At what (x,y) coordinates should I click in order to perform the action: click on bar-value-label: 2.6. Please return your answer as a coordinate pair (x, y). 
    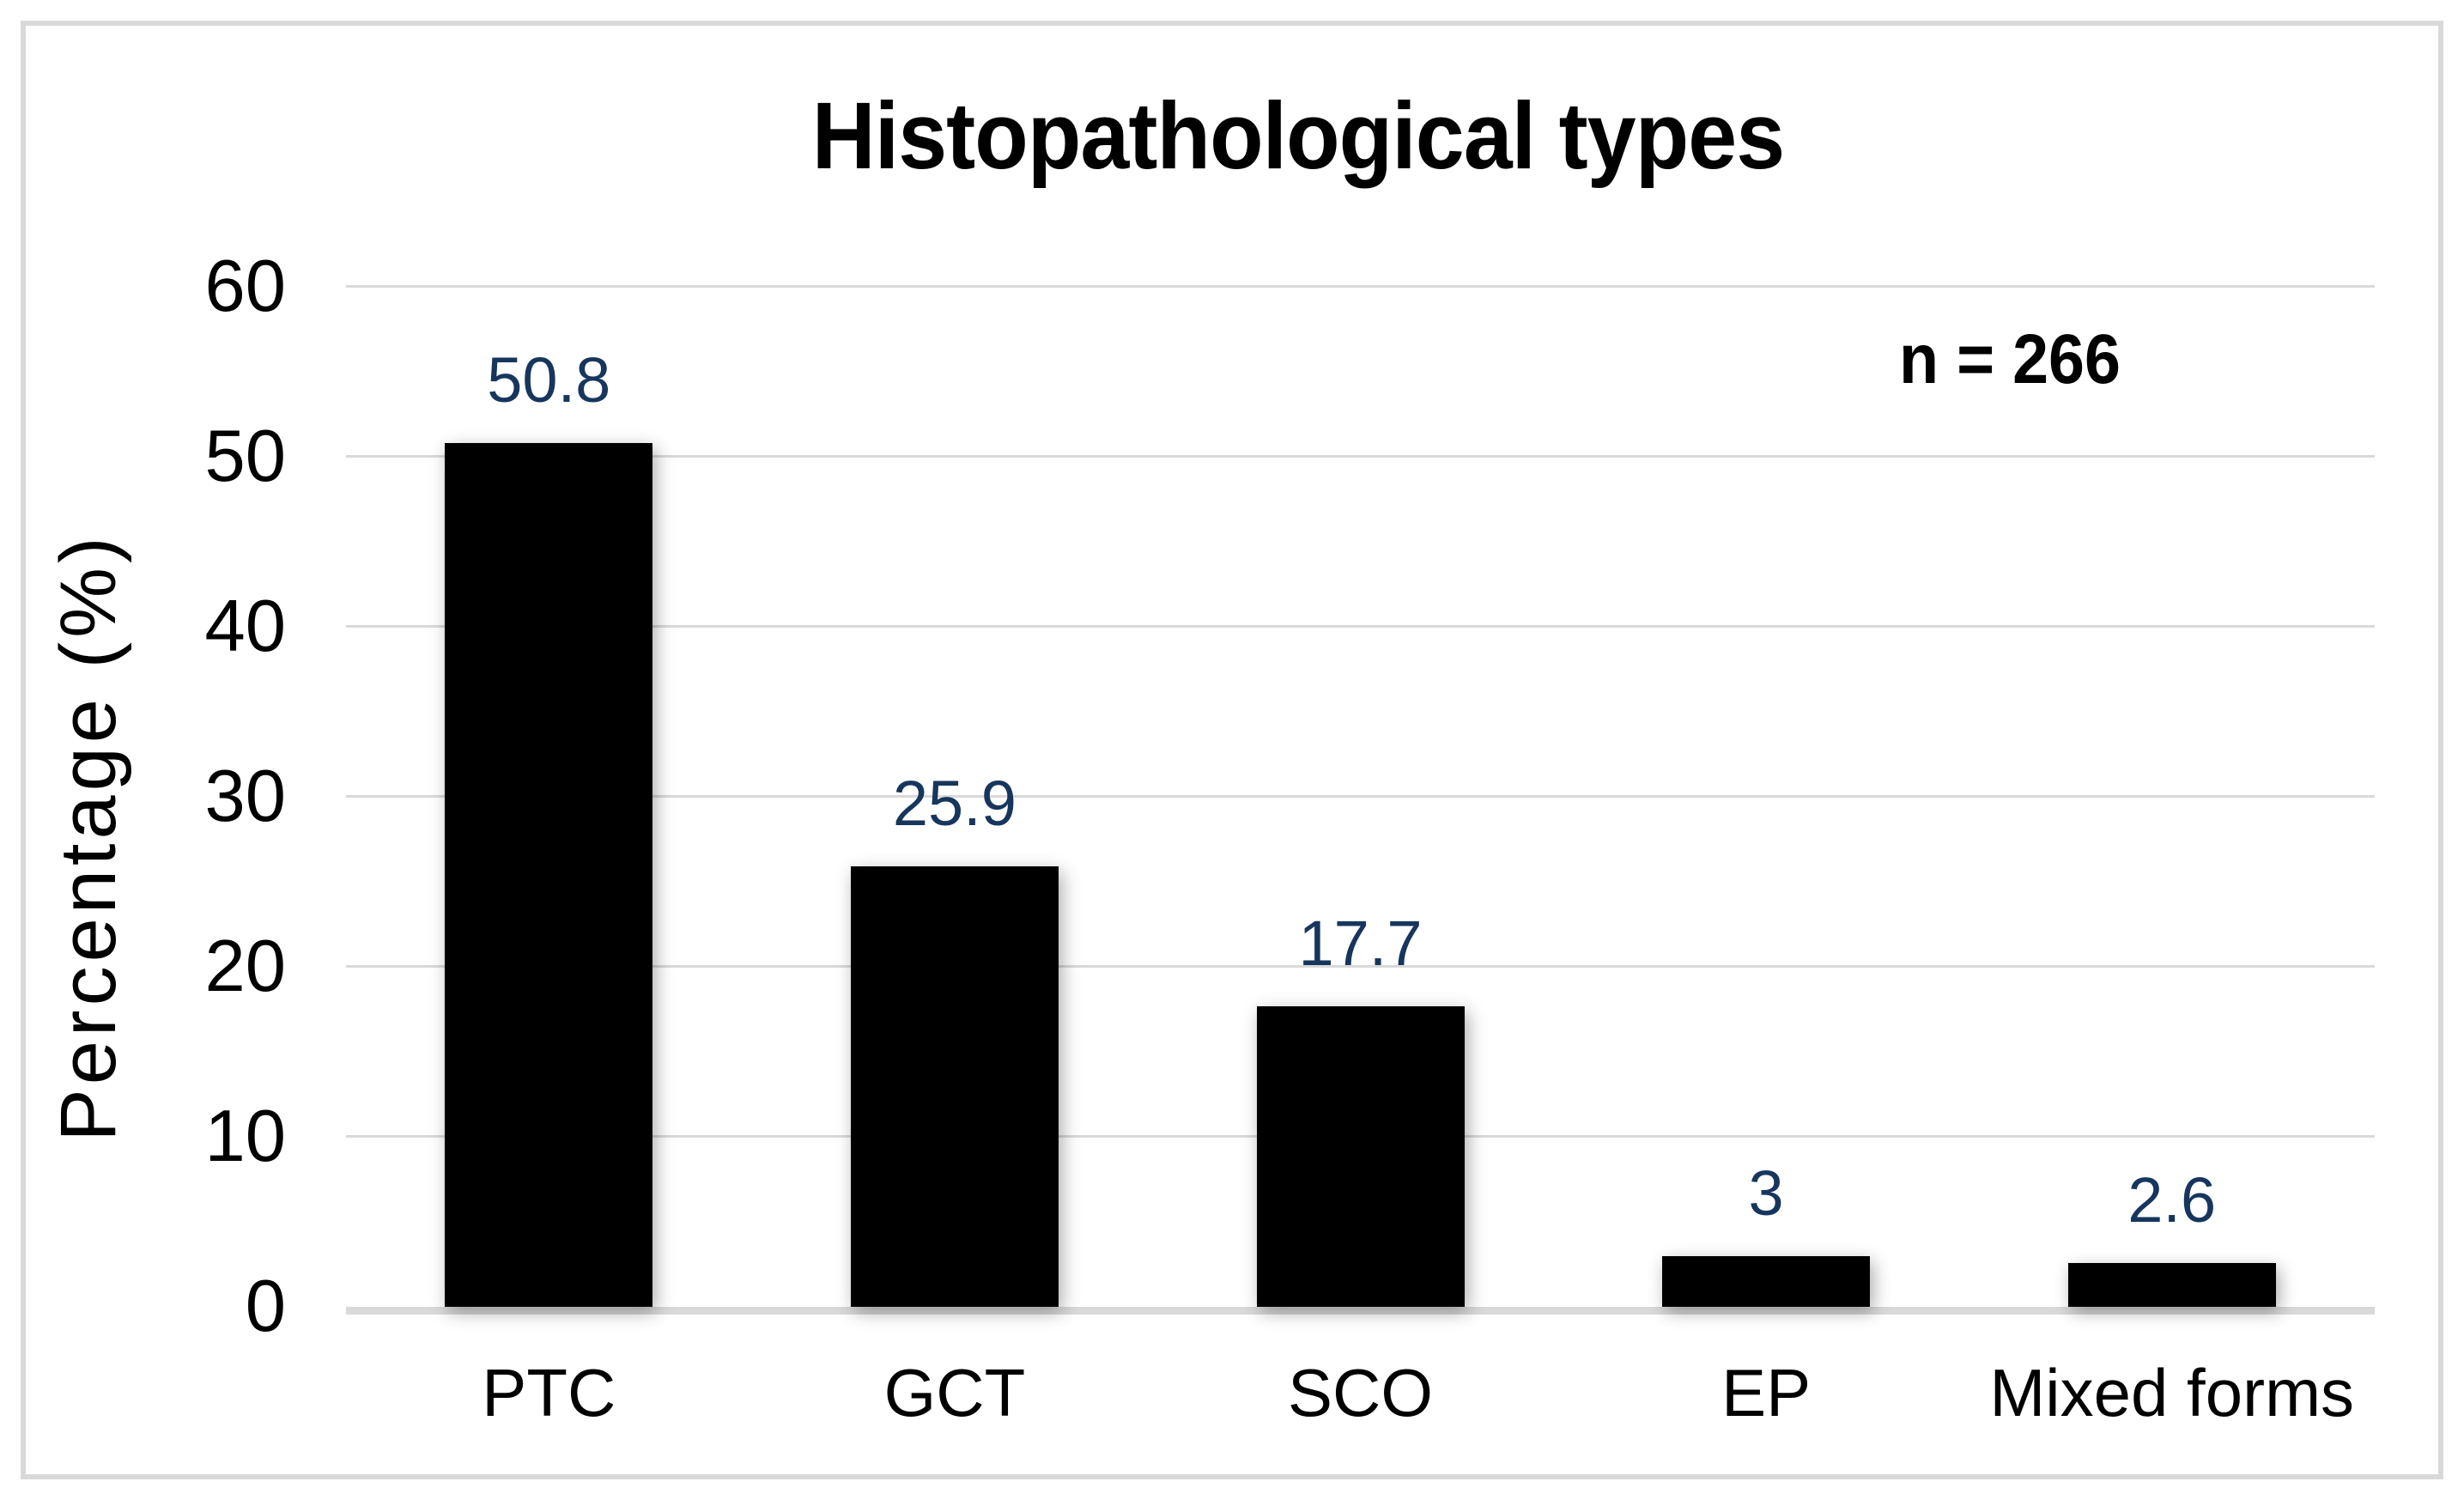
    Looking at the image, I should click on (2172, 1200).